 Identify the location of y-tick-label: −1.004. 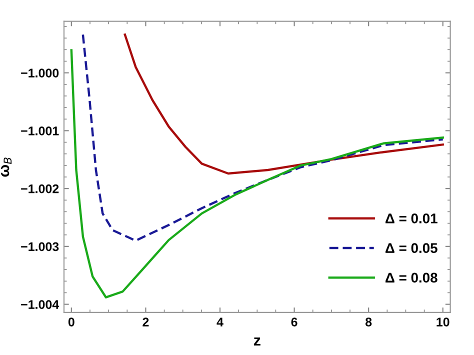
(40, 304).